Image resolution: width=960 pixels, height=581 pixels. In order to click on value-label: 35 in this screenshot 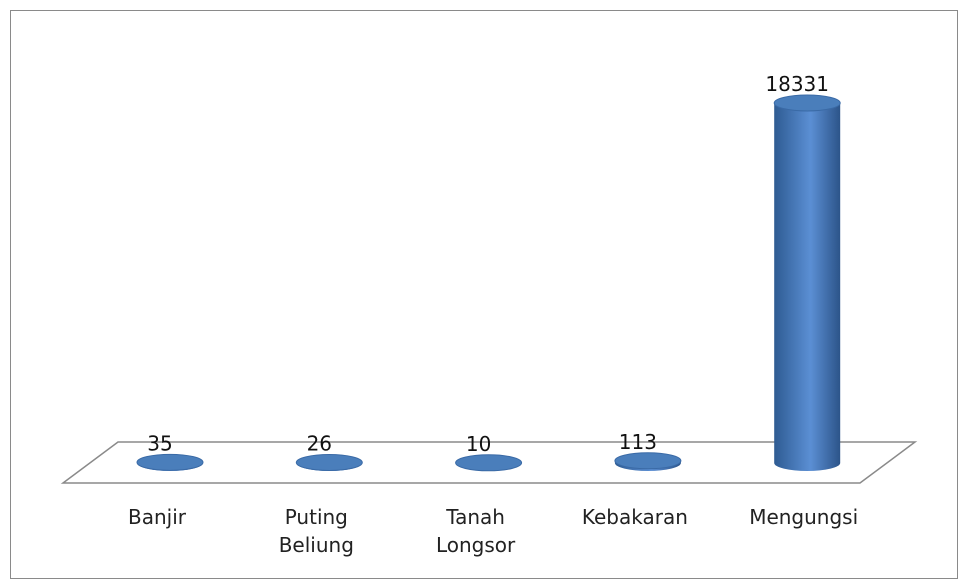, I will do `click(159, 443)`.